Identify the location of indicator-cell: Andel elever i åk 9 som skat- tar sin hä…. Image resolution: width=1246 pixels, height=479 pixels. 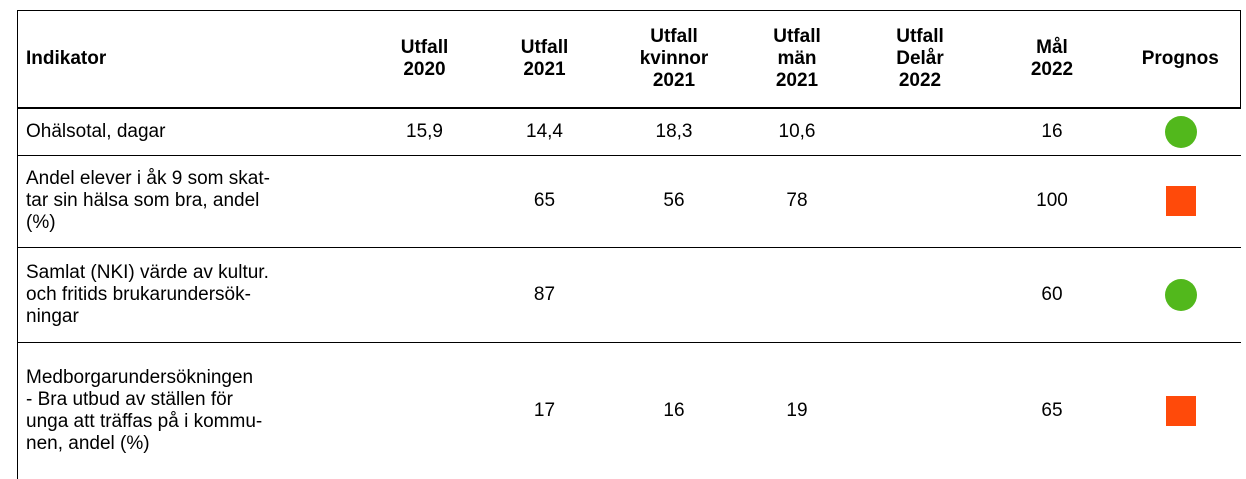
(194, 201).